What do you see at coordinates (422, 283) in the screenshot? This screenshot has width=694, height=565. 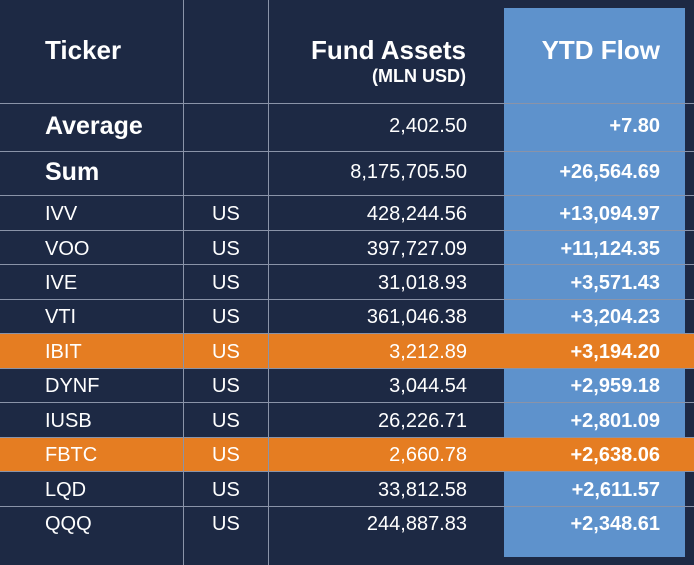 I see `fund-assets-cell: 31,018.93` at bounding box center [422, 283].